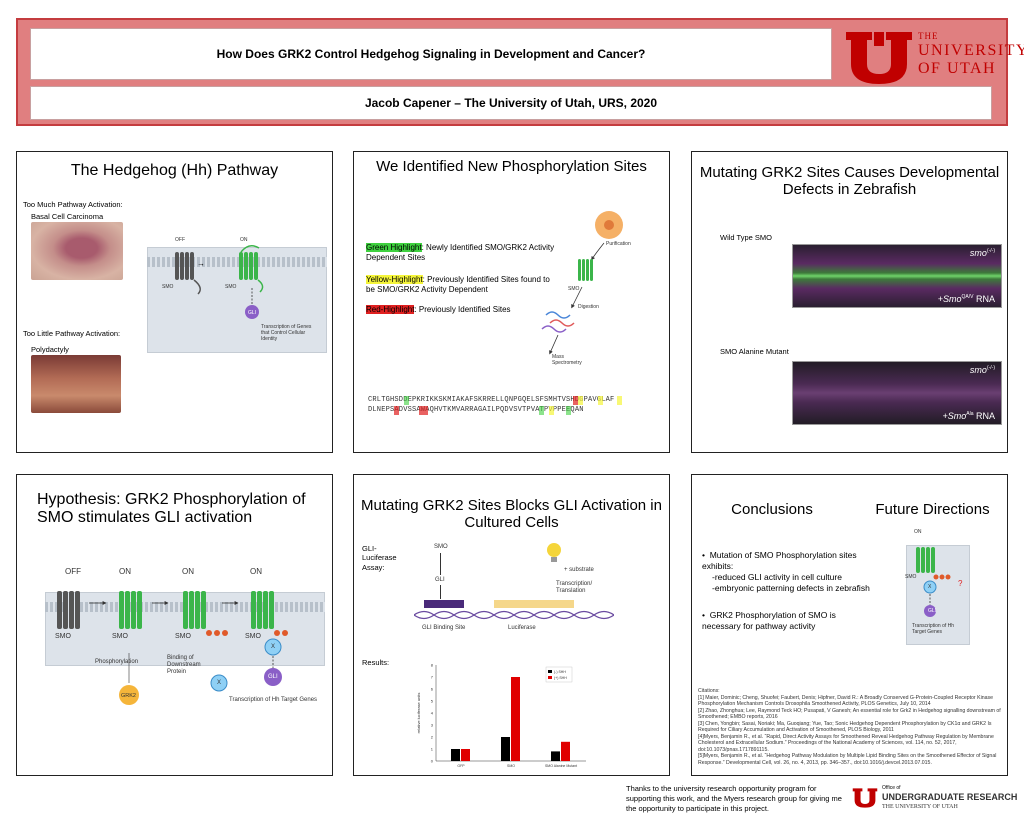  Describe the element at coordinates (125, 571) in the screenshot. I see `state-2: ON` at that location.